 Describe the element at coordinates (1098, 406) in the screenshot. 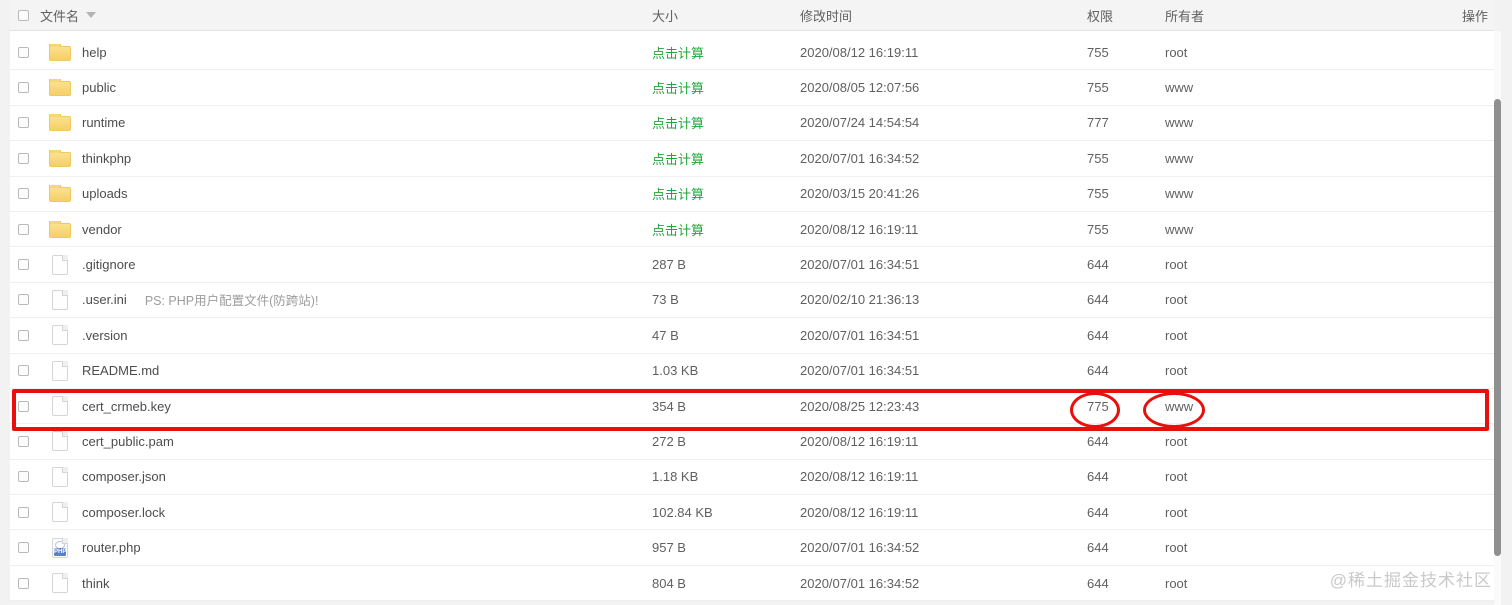

I see `file-perm: 775` at that location.